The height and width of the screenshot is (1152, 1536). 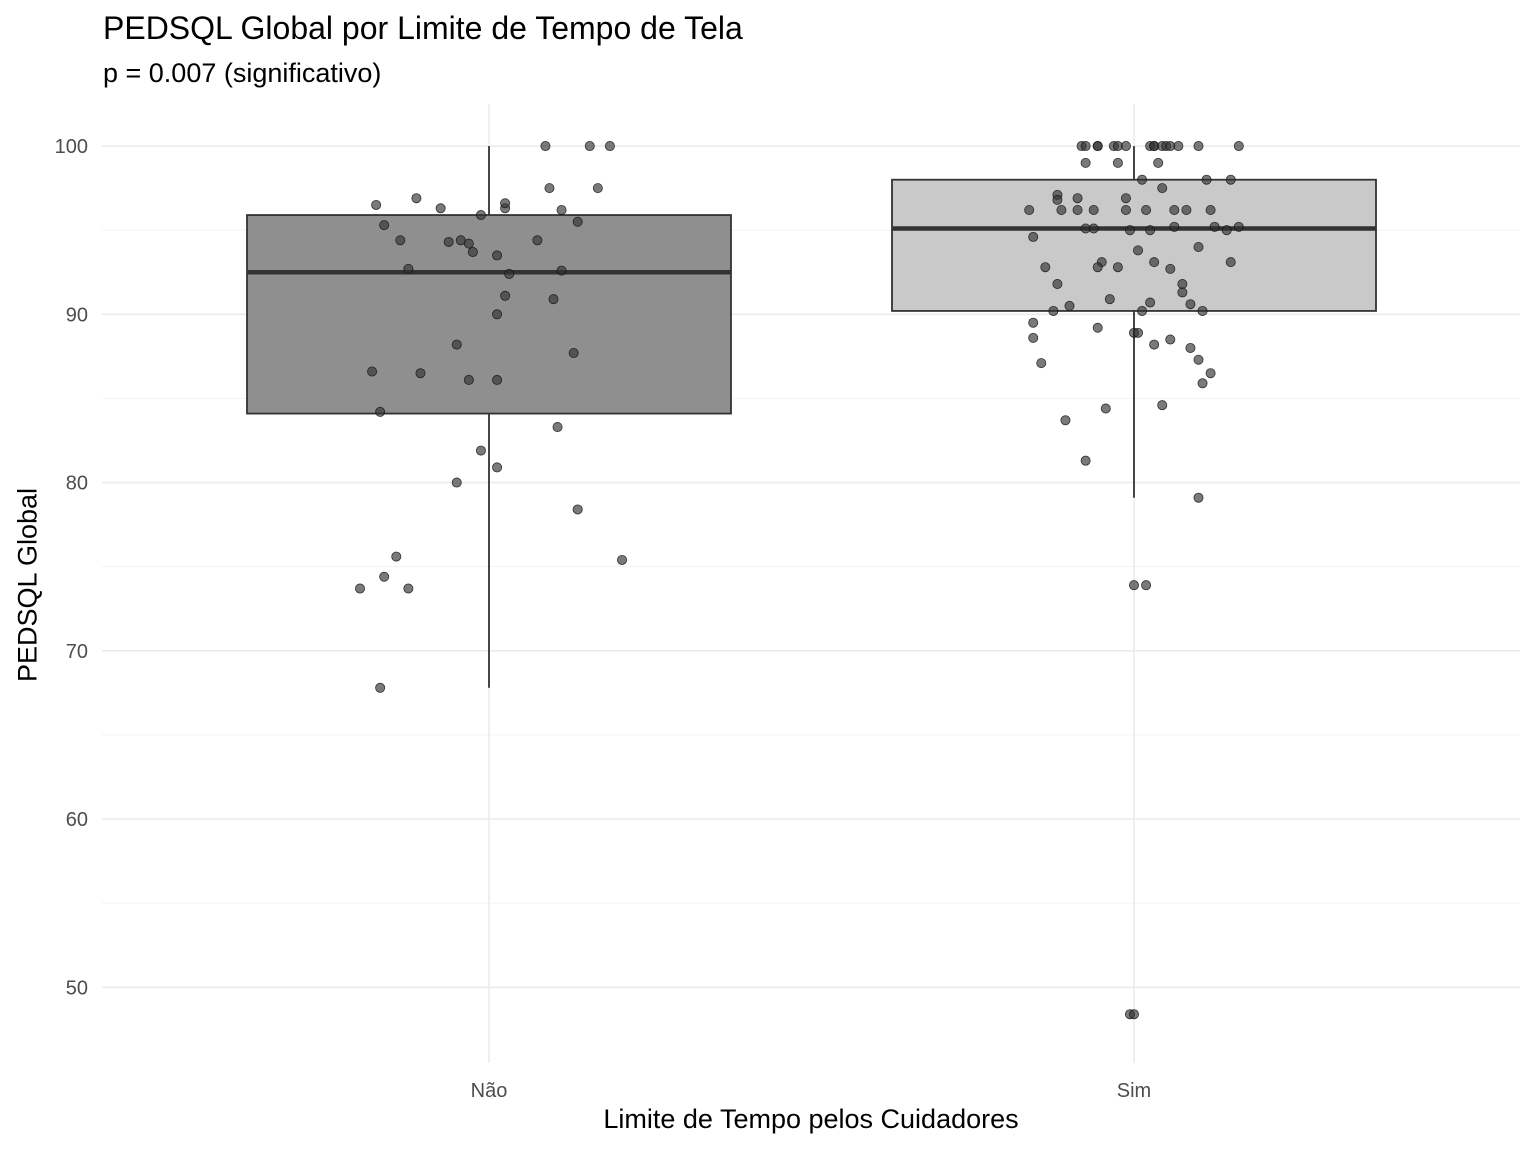 I want to click on x-tick-label: Não, so click(x=489, y=1091).